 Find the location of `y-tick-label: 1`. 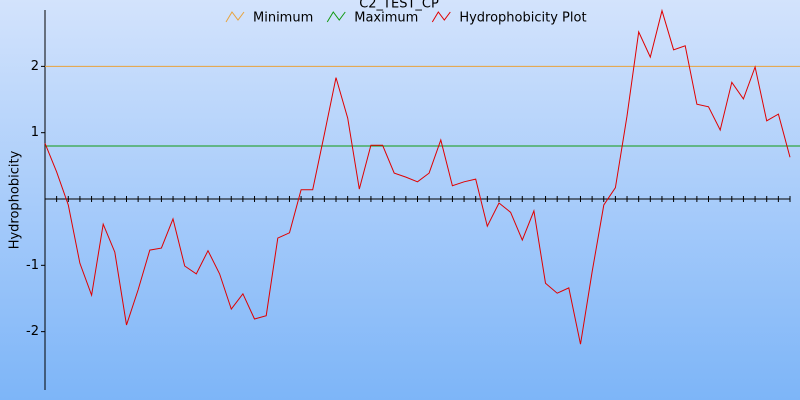

y-tick-label: 1 is located at coordinates (35, 132).